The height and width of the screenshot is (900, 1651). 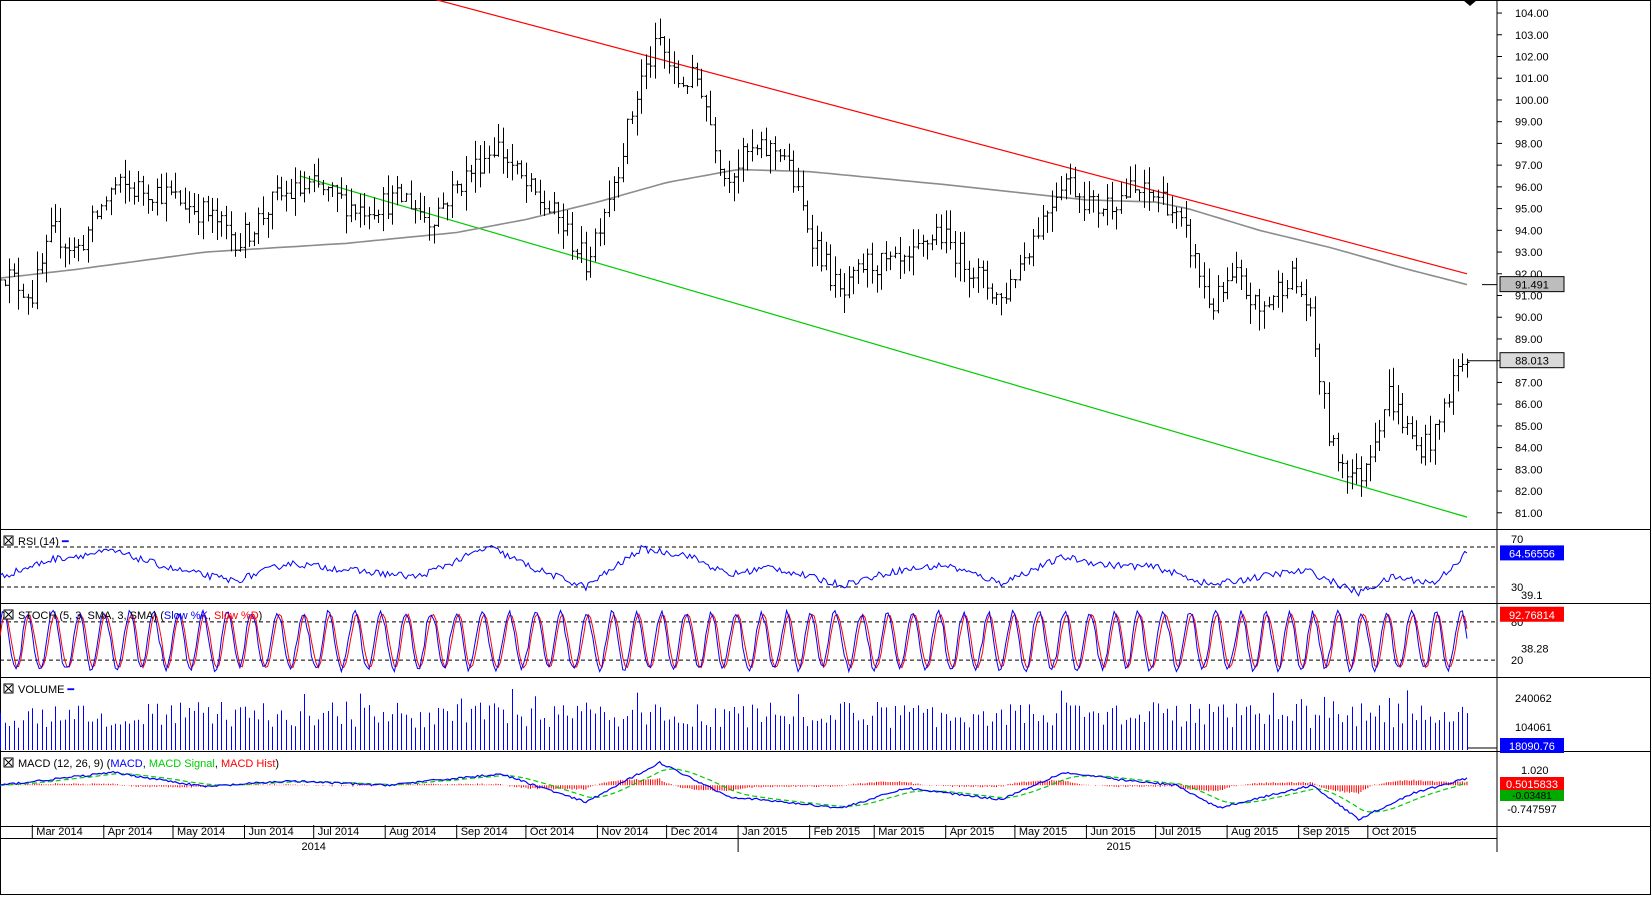 What do you see at coordinates (1529, 449) in the screenshot?
I see `price-tick-label: 84.00` at bounding box center [1529, 449].